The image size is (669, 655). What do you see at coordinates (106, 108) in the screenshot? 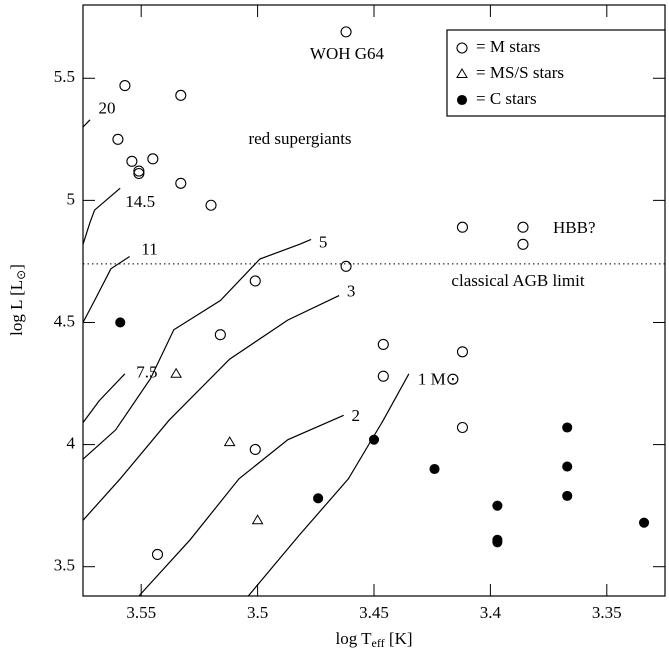
I see `track-label: 20` at bounding box center [106, 108].